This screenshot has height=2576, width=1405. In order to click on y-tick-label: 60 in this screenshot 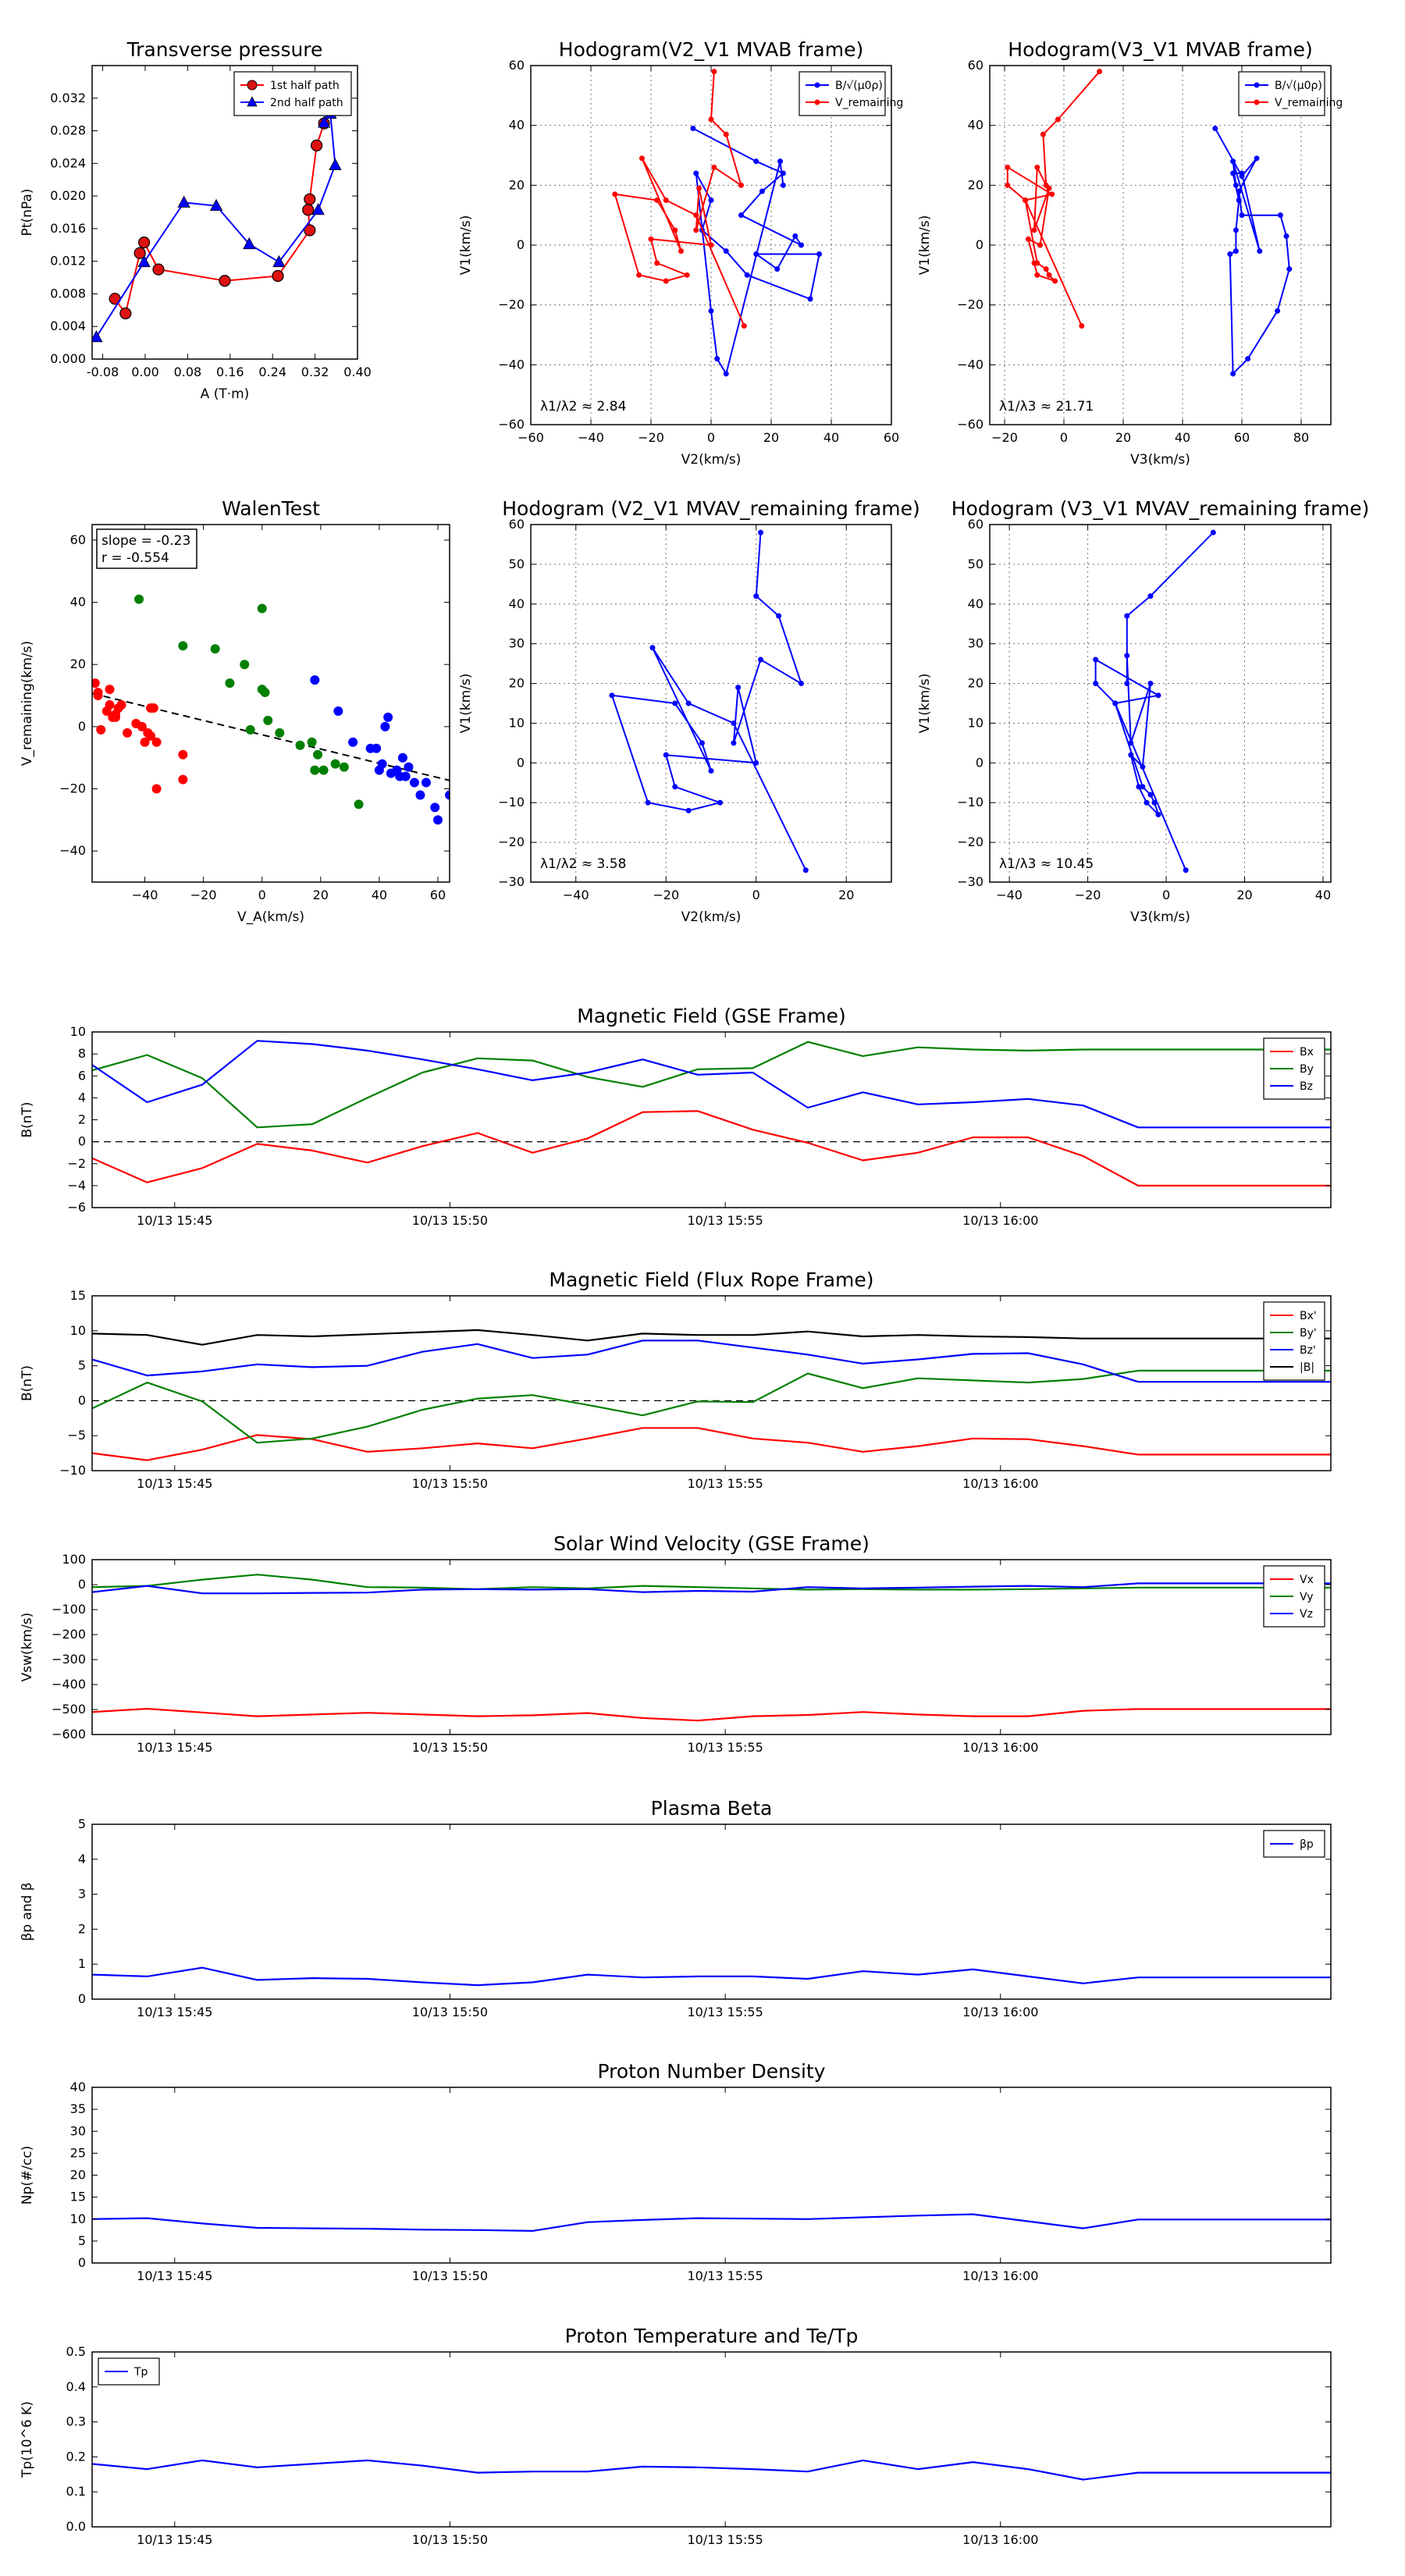, I will do `click(517, 65)`.